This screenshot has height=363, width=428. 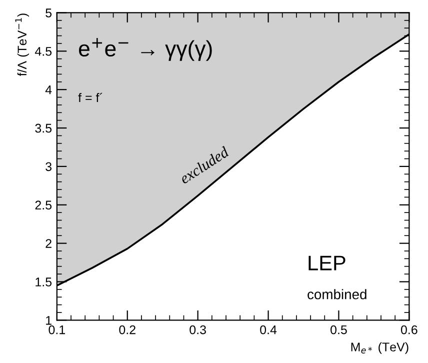 I want to click on y-tick-label: 1.5, so click(x=44, y=282).